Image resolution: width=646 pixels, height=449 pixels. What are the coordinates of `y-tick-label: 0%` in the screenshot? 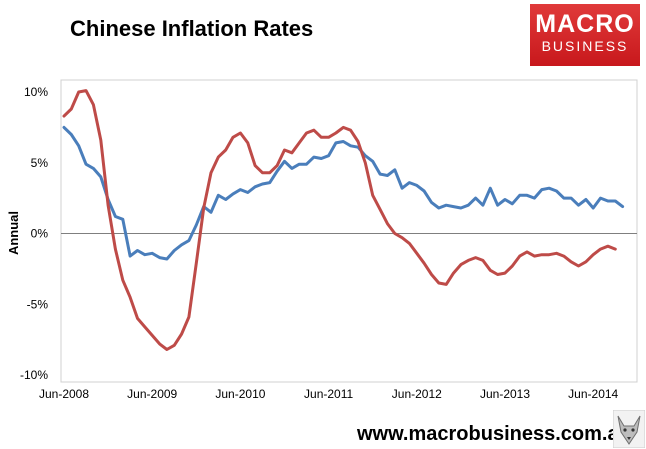 It's located at (40, 234).